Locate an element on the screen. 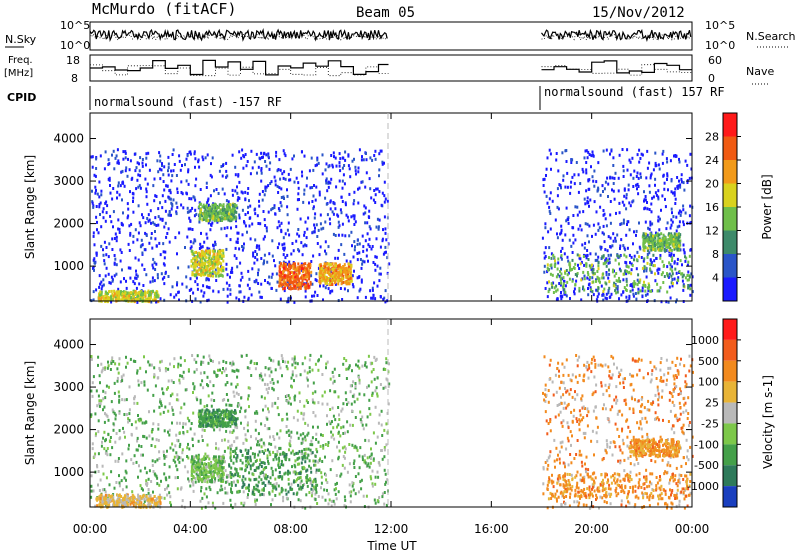 Image resolution: width=800 pixels, height=554 pixels. cpid-segment-2: normalsound (fast) 157 RF is located at coordinates (634, 92).